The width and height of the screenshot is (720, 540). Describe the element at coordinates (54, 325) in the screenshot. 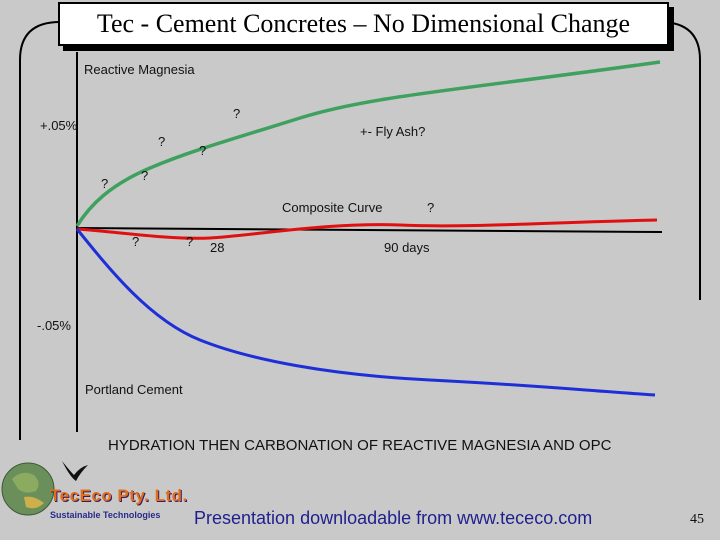

I see `y-tick-negative: -.05%` at that location.